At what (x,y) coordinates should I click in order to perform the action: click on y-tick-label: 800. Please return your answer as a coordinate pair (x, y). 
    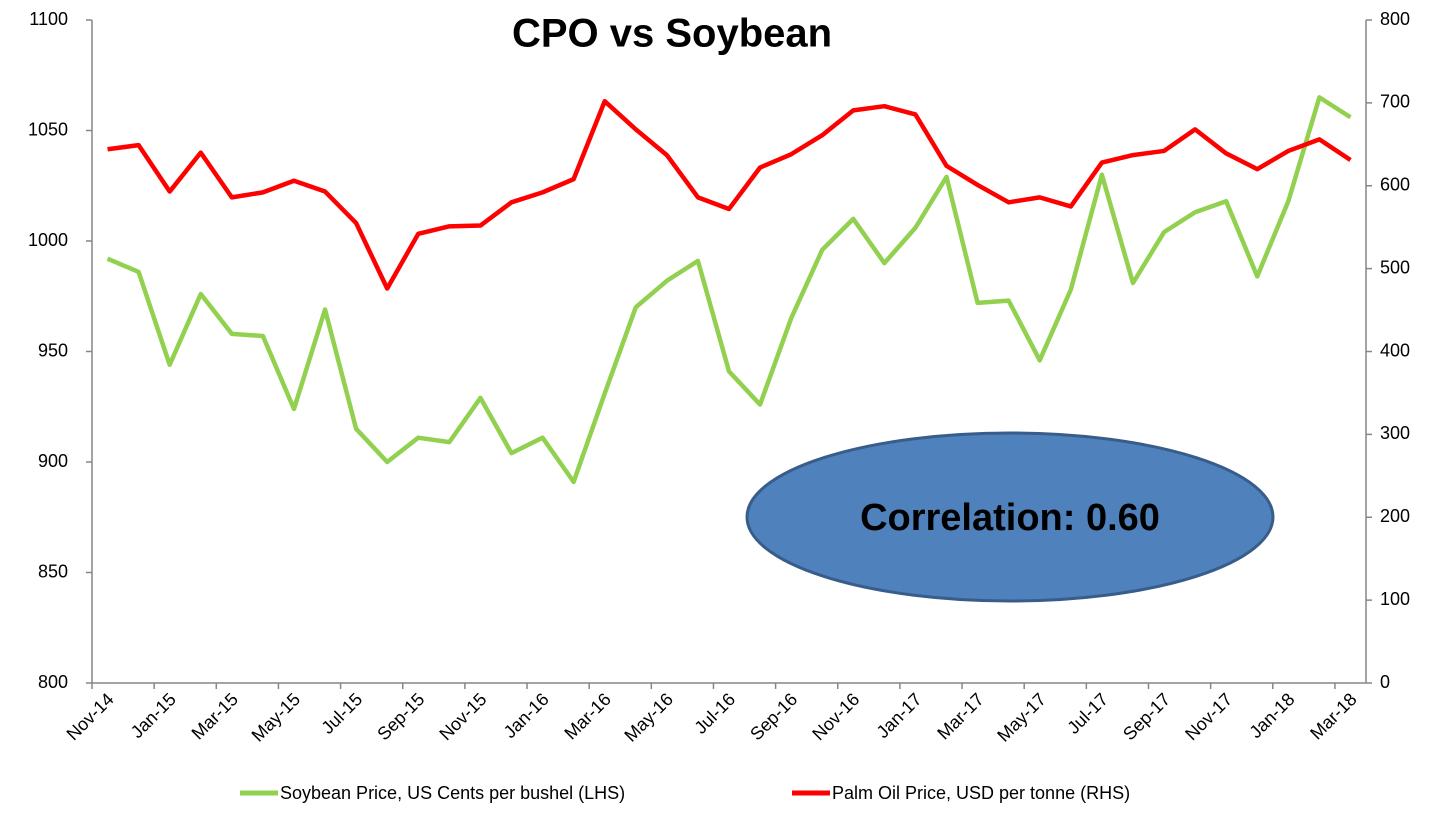
    Looking at the image, I should click on (53, 682).